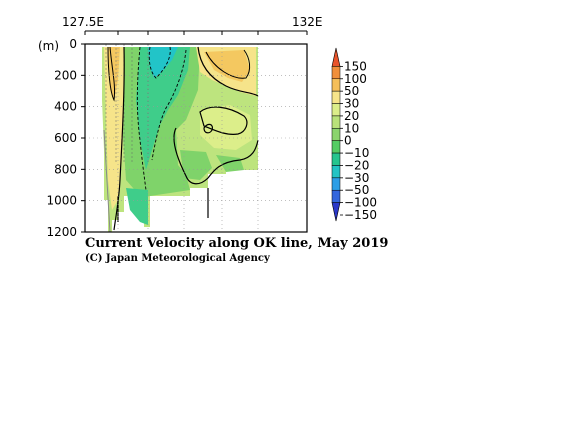 This screenshot has height=423, width=570. Describe the element at coordinates (236, 243) in the screenshot. I see `chart-title: Current Velocity along OK line, May 2019` at that location.